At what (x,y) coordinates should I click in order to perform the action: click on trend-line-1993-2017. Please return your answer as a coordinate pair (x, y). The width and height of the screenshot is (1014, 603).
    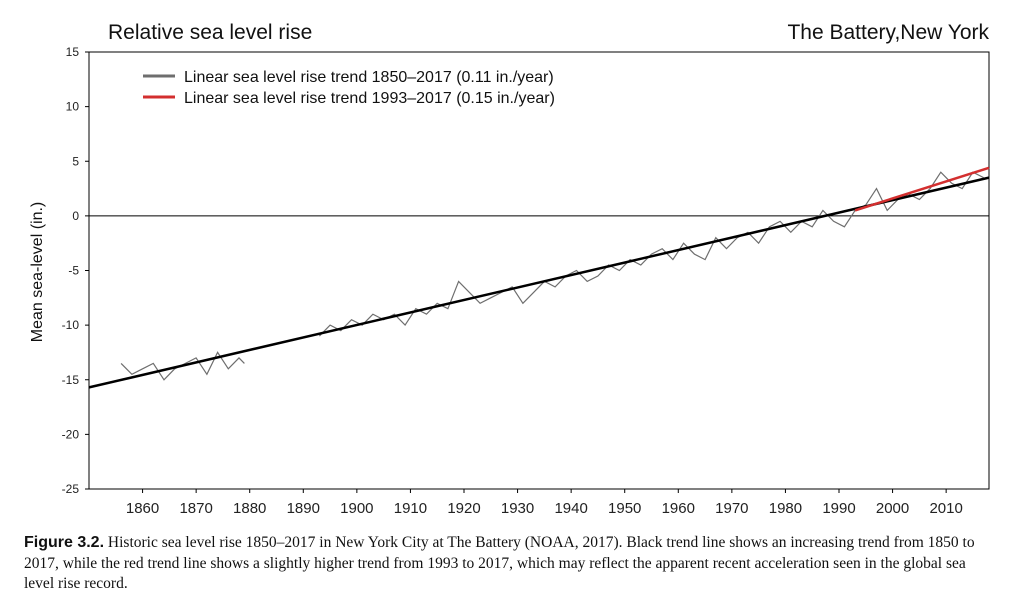
    Looking at the image, I should click on (922, 189).